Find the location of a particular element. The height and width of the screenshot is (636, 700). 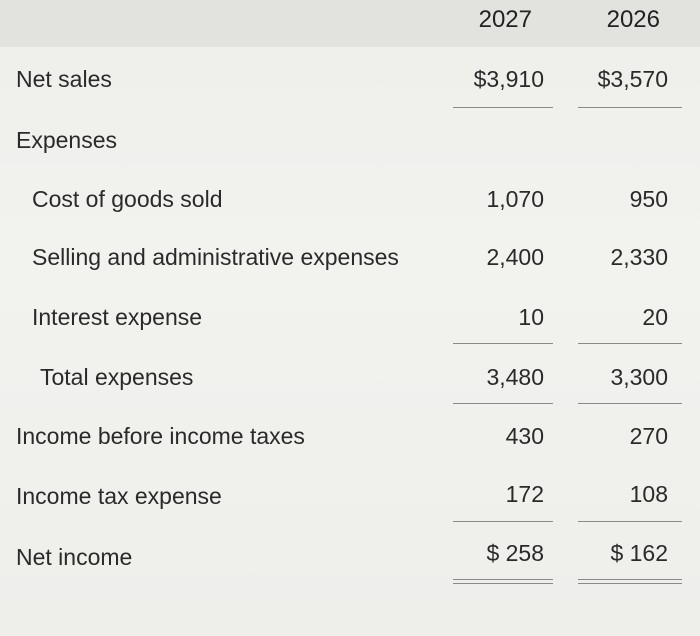

header-band is located at coordinates (350, 23).